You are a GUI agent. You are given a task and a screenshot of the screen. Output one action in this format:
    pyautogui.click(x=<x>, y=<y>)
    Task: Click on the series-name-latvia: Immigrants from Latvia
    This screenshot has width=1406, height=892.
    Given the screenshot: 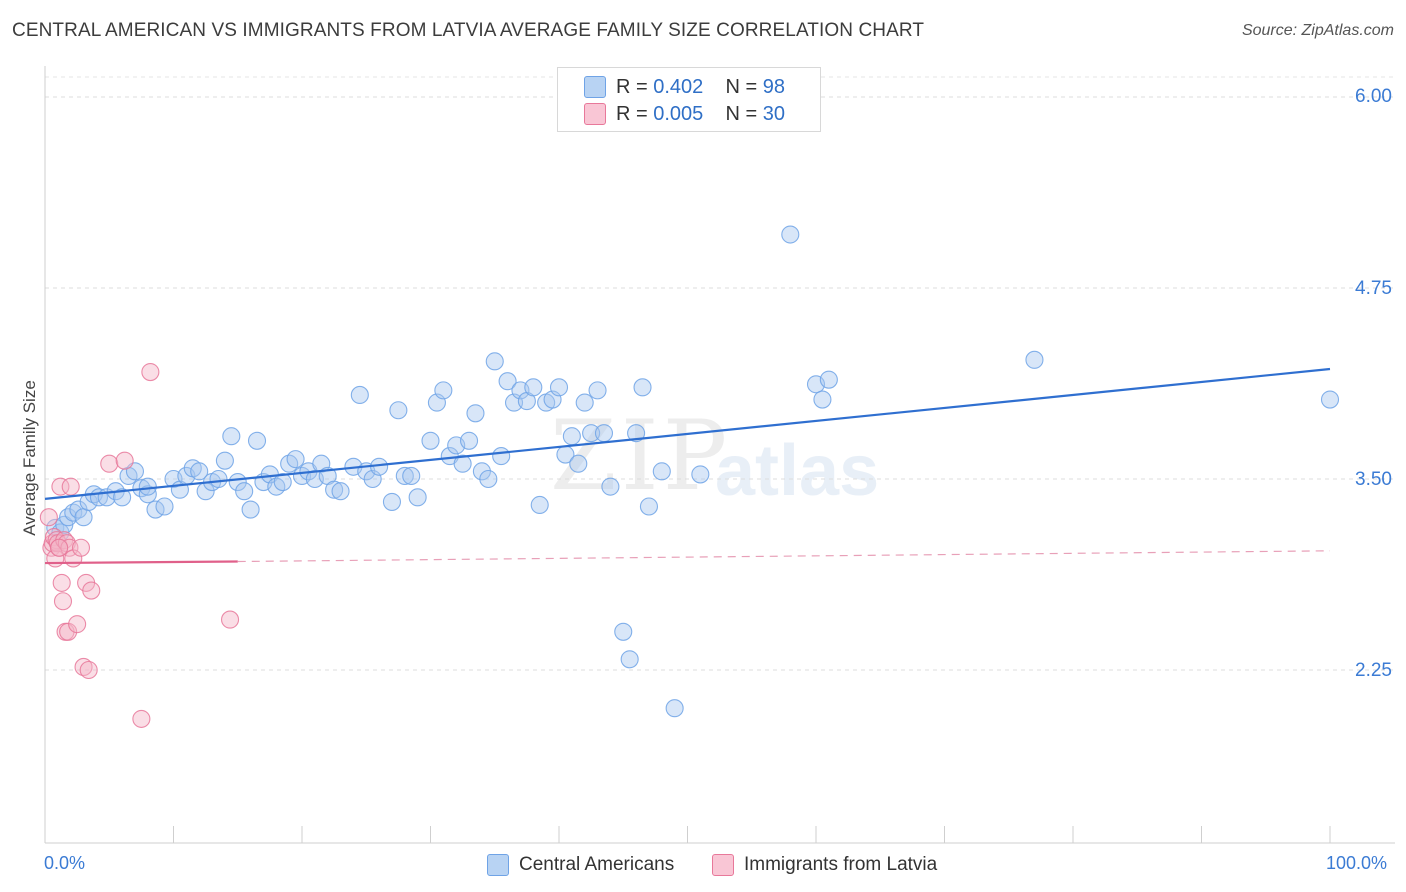 What is the action you would take?
    pyautogui.click(x=841, y=864)
    